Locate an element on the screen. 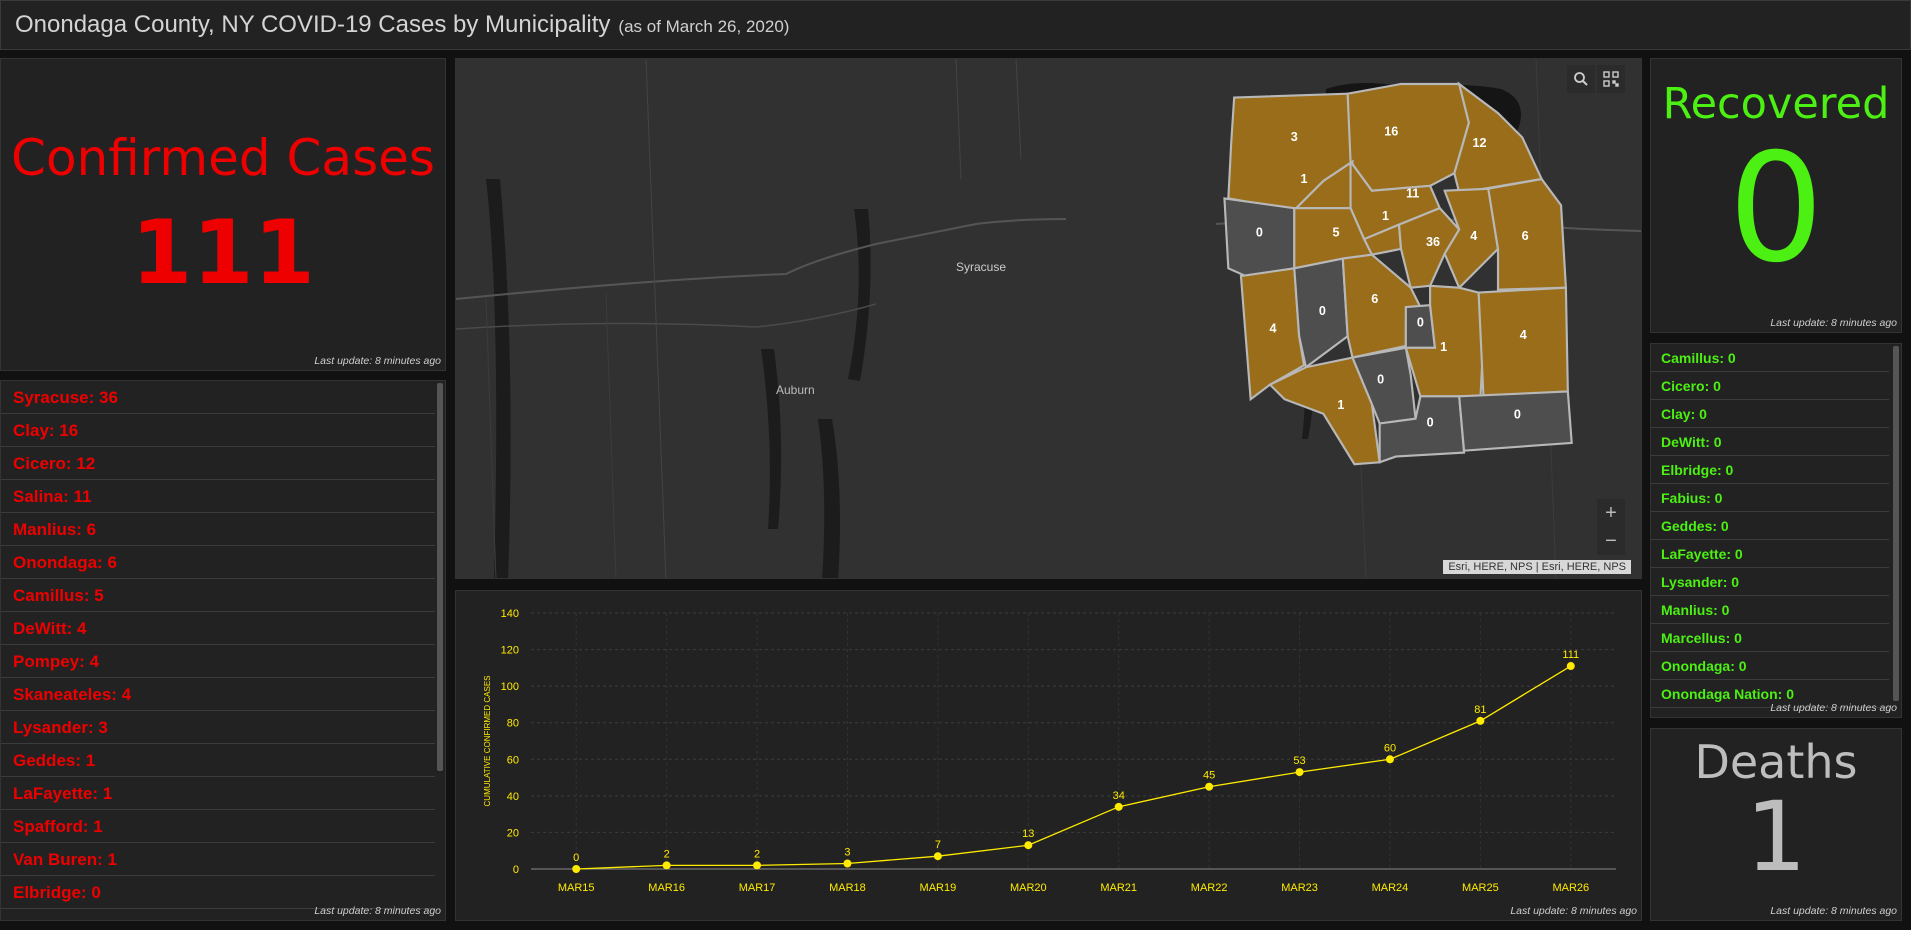 The width and height of the screenshot is (1911, 930). list-item: Salina: 11 is located at coordinates (218, 496).